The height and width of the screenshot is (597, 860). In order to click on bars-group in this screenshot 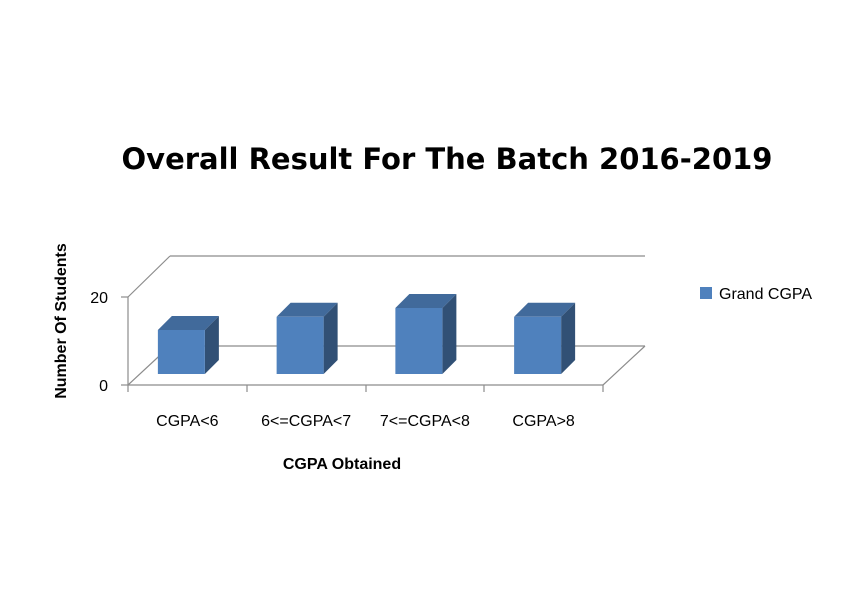, I will do `click(366, 334)`.